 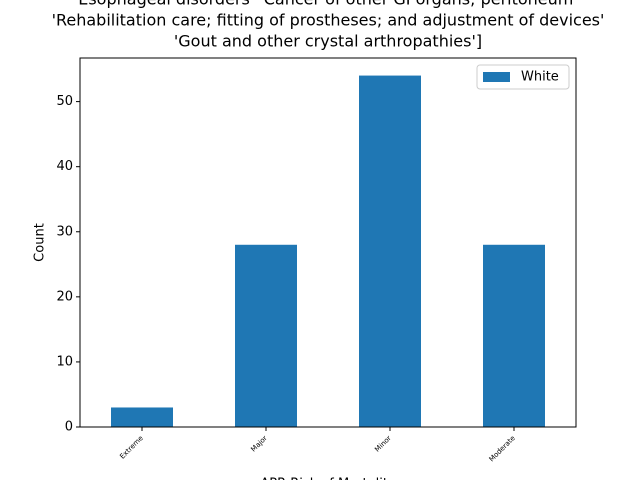 I want to click on x-axis-label: APR Risk of Mortality, so click(x=328, y=478).